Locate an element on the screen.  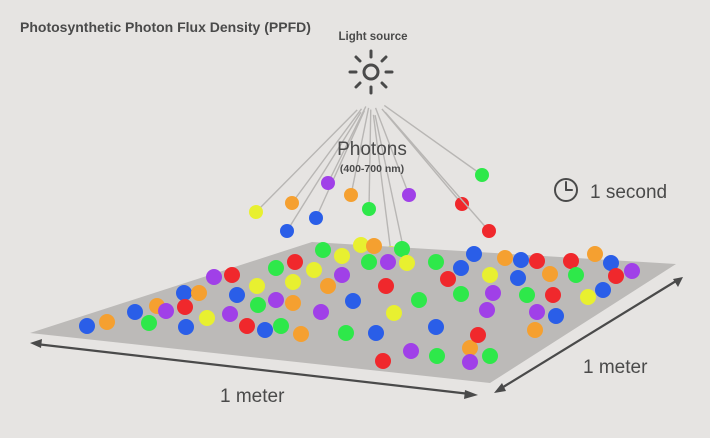
clock-icon is located at coordinates (566, 190).